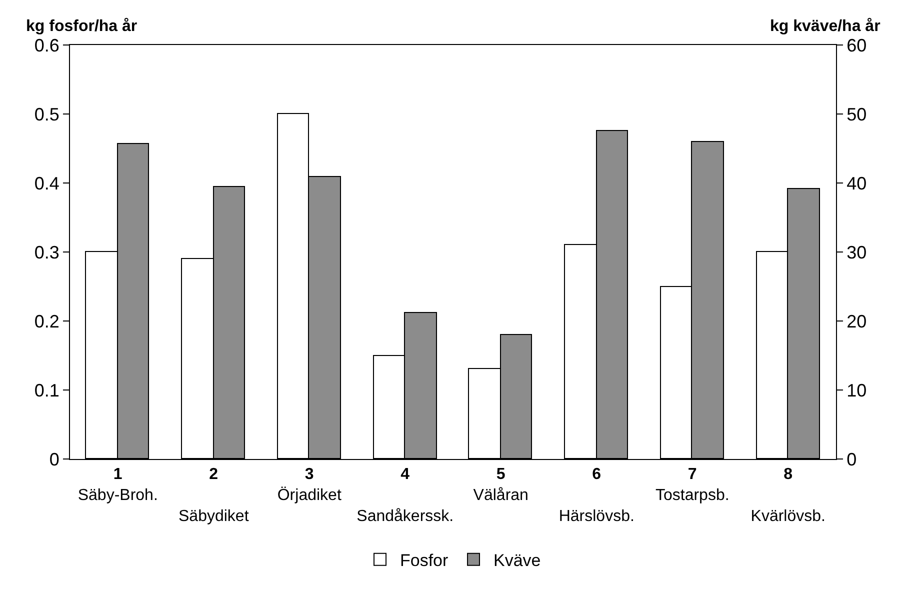  What do you see at coordinates (309, 485) in the screenshot?
I see `x-tick-label: 3 Örjadiket` at bounding box center [309, 485].